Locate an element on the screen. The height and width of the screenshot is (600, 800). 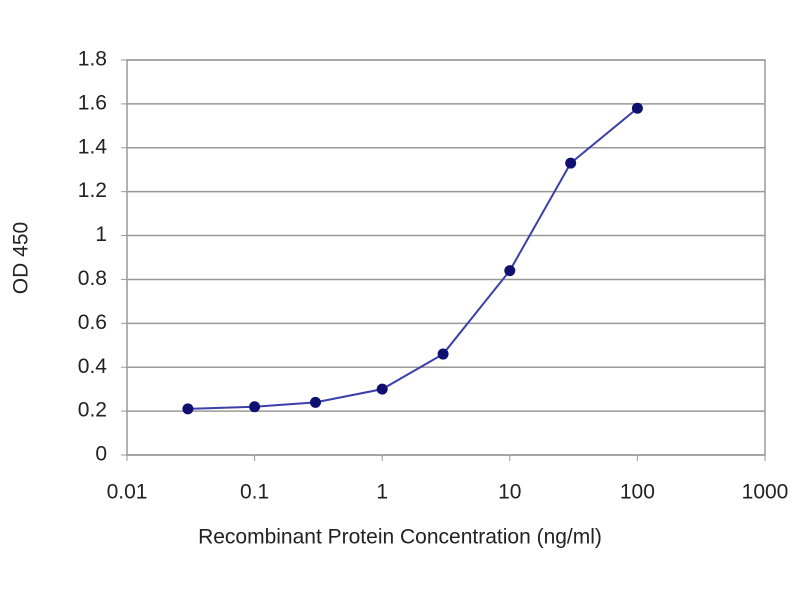
y-tick-label: 1.6 is located at coordinates (92, 102).